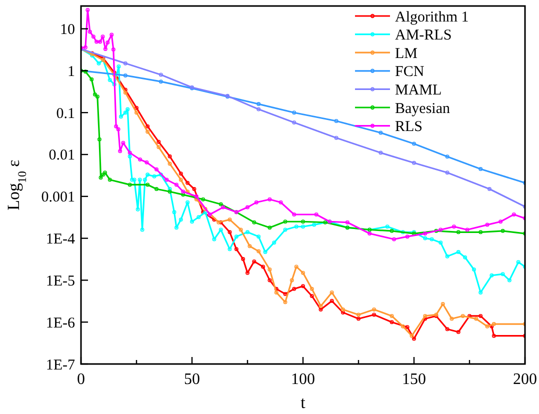 This screenshot has height=414, width=539. Describe the element at coordinates (422, 108) in the screenshot. I see `legend-label: Bayesian` at that location.